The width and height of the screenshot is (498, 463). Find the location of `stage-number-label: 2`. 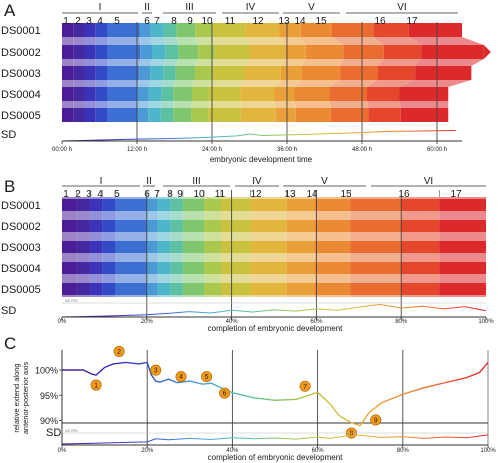

stage-number-label: 2 is located at coordinates (78, 21).